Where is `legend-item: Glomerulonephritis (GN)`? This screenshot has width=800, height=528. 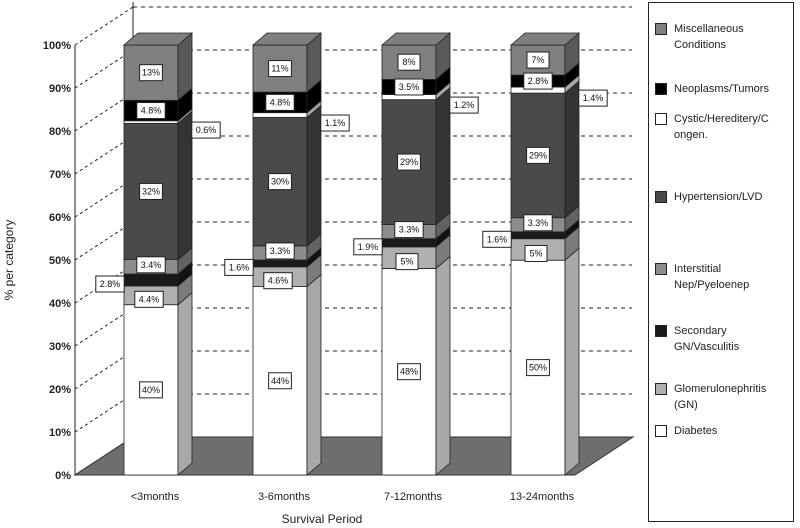
legend-item: Glomerulonephritis (GN) is located at coordinates (723, 397).